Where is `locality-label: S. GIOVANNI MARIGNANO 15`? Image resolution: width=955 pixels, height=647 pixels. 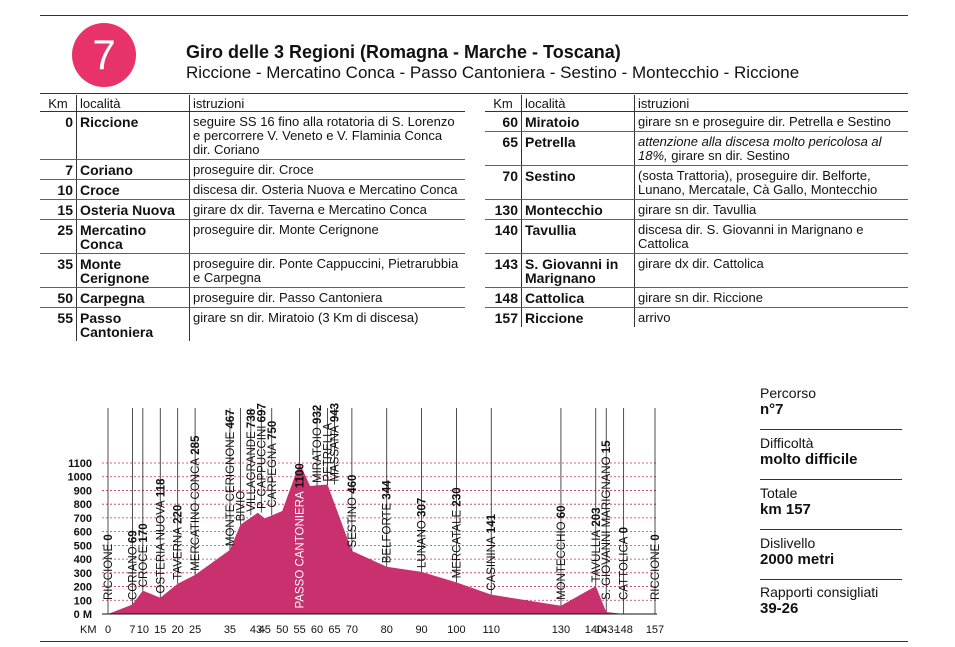
locality-label: S. GIOVANNI MARIGNANO 15 is located at coordinates (607, 520).